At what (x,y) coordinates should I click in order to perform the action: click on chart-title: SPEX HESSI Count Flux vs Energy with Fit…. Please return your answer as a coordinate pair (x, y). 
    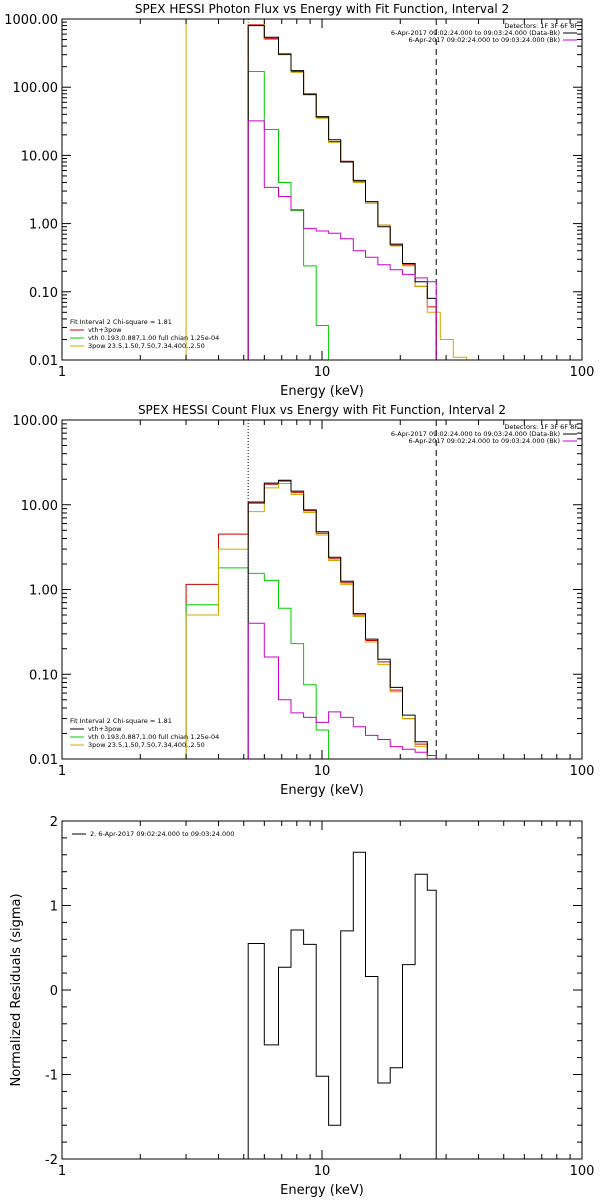
    Looking at the image, I should click on (322, 410).